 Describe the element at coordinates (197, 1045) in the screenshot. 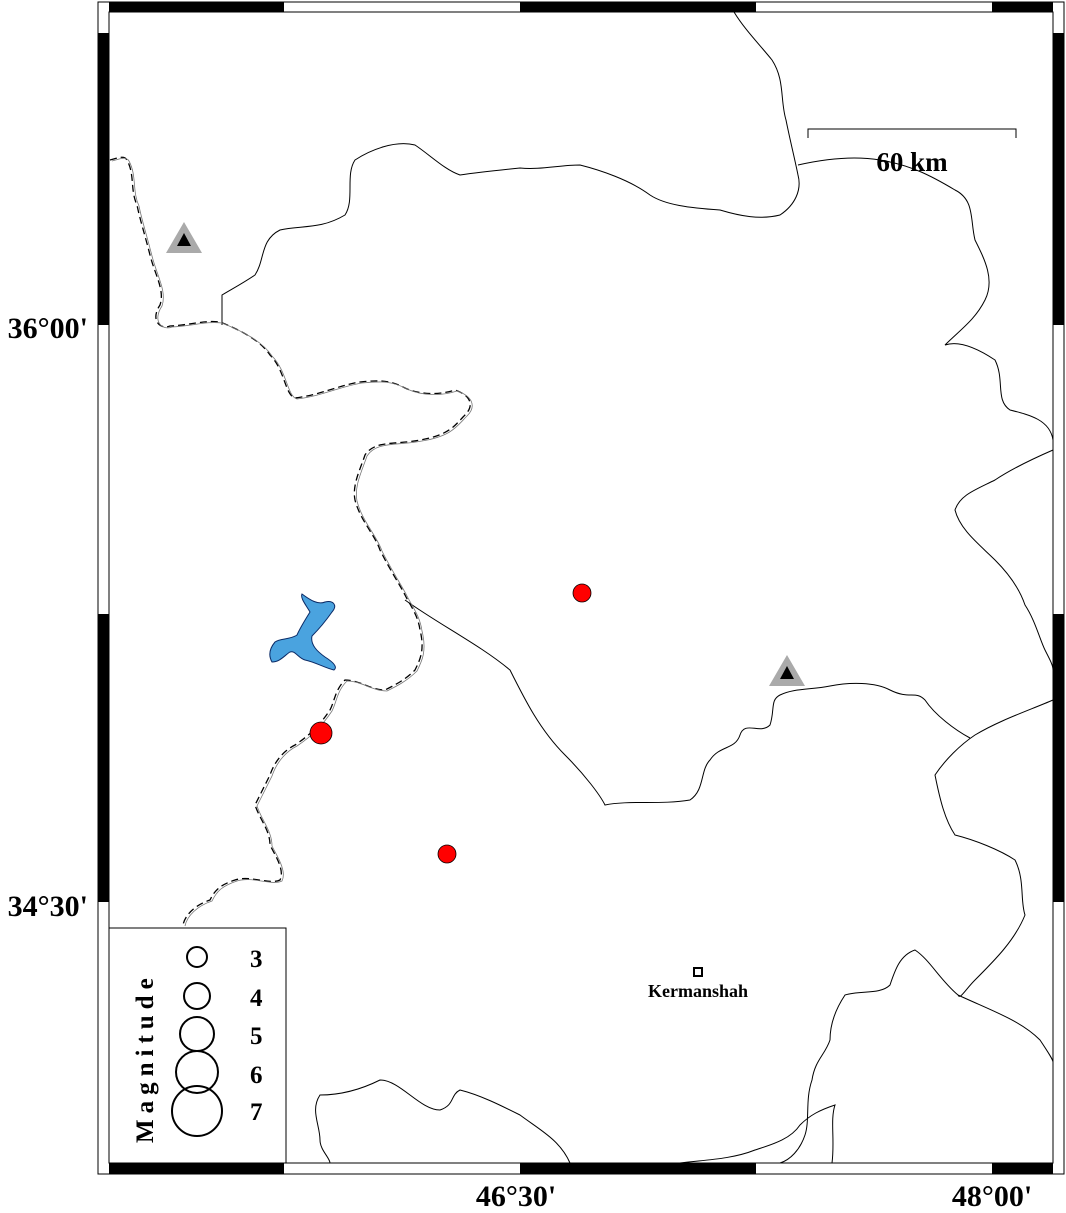

I see `magnitude-legend: Magnitude 3 4 5 6 7` at that location.